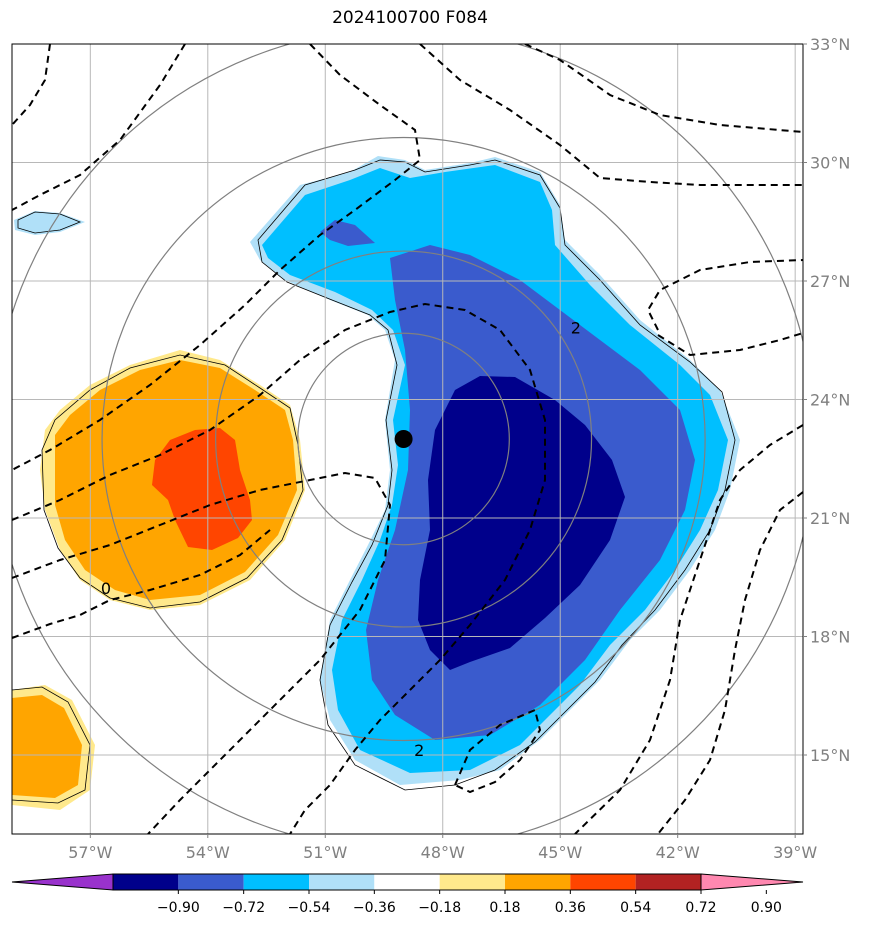 The width and height of the screenshot is (873, 931). I want to click on colorbar-tick-label: 0.54, so click(635, 908).